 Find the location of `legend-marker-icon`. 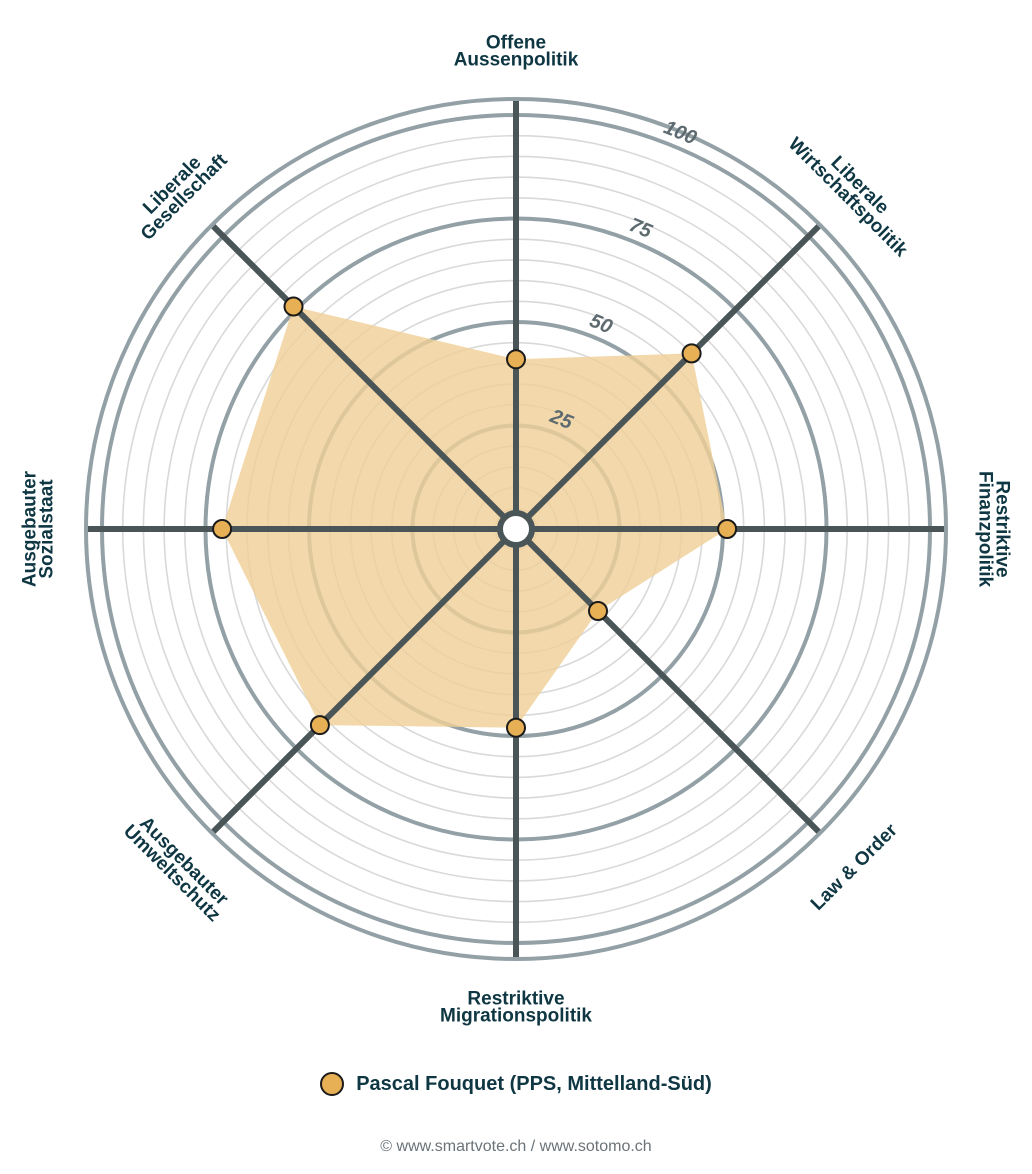

legend-marker-icon is located at coordinates (332, 1084).